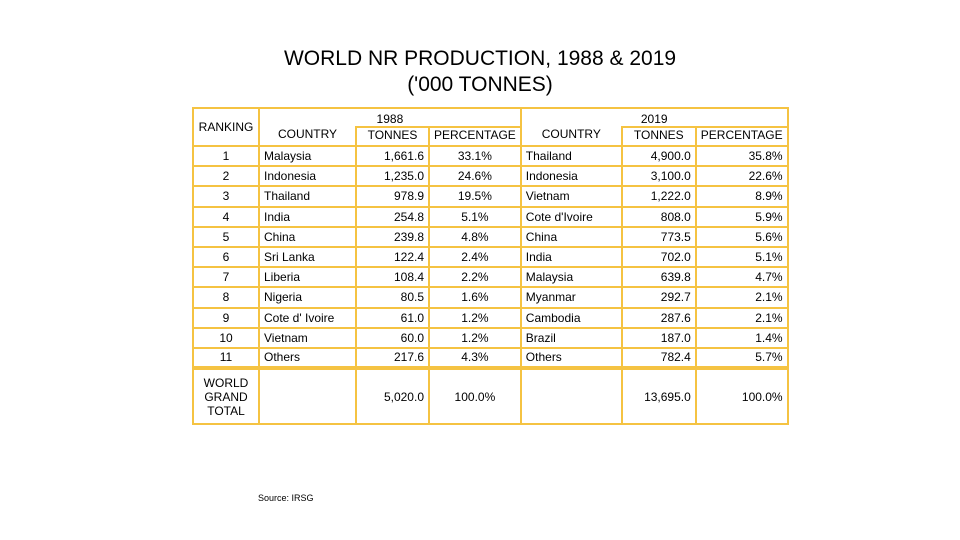 The width and height of the screenshot is (960, 540). What do you see at coordinates (226, 337) in the screenshot?
I see `rank-cell: 10` at bounding box center [226, 337].